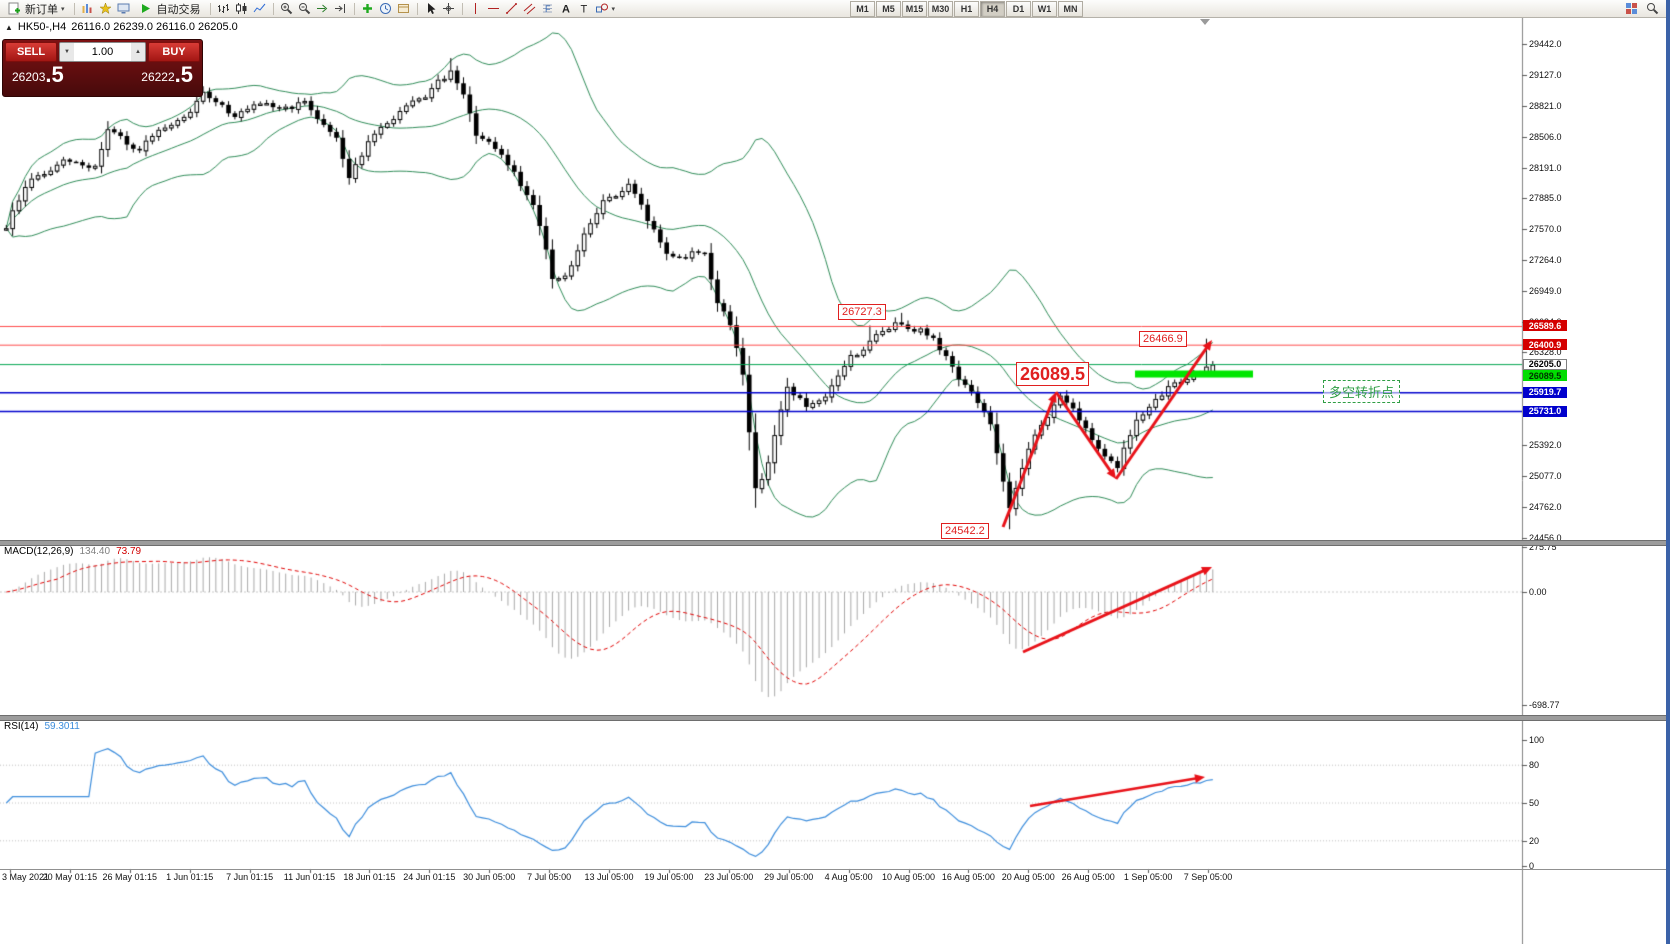 This screenshot has width=1670, height=944. I want to click on crosshair-icon, so click(449, 8).